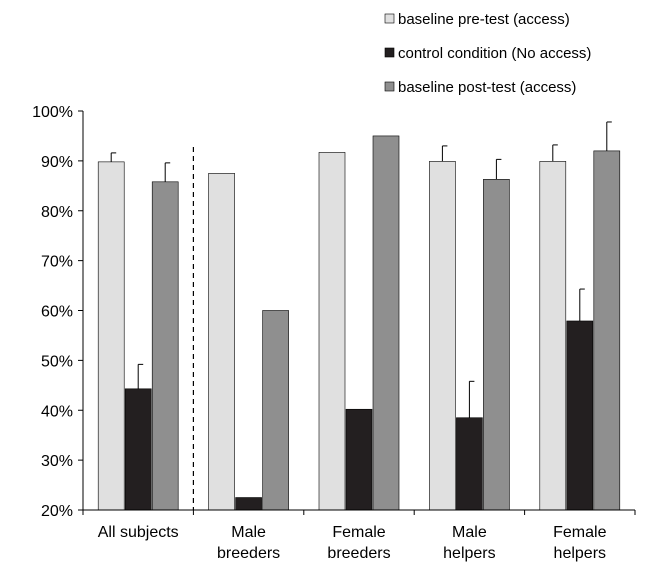 Image resolution: width=649 pixels, height=569 pixels. What do you see at coordinates (57, 212) in the screenshot?
I see `y-tick-label: 80%` at bounding box center [57, 212].